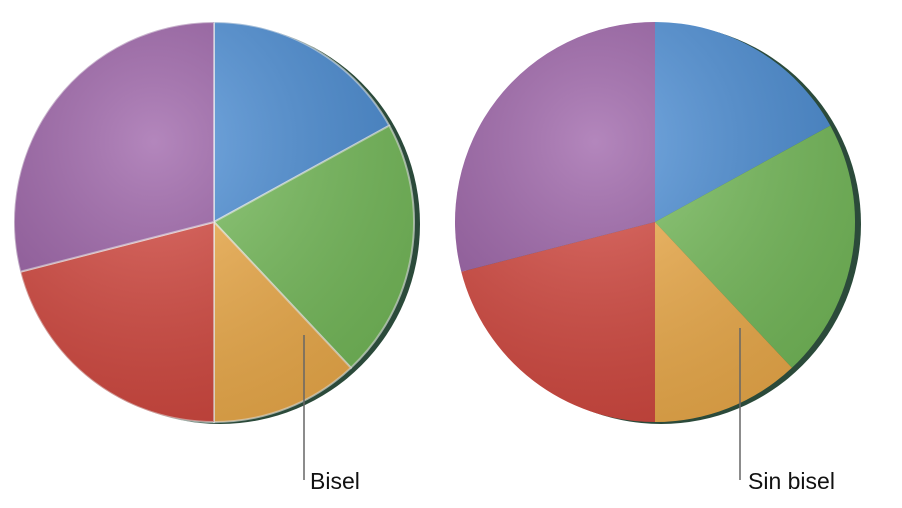 The image size is (902, 508). I want to click on no-bevel-label: Sin bisel, so click(791, 481).